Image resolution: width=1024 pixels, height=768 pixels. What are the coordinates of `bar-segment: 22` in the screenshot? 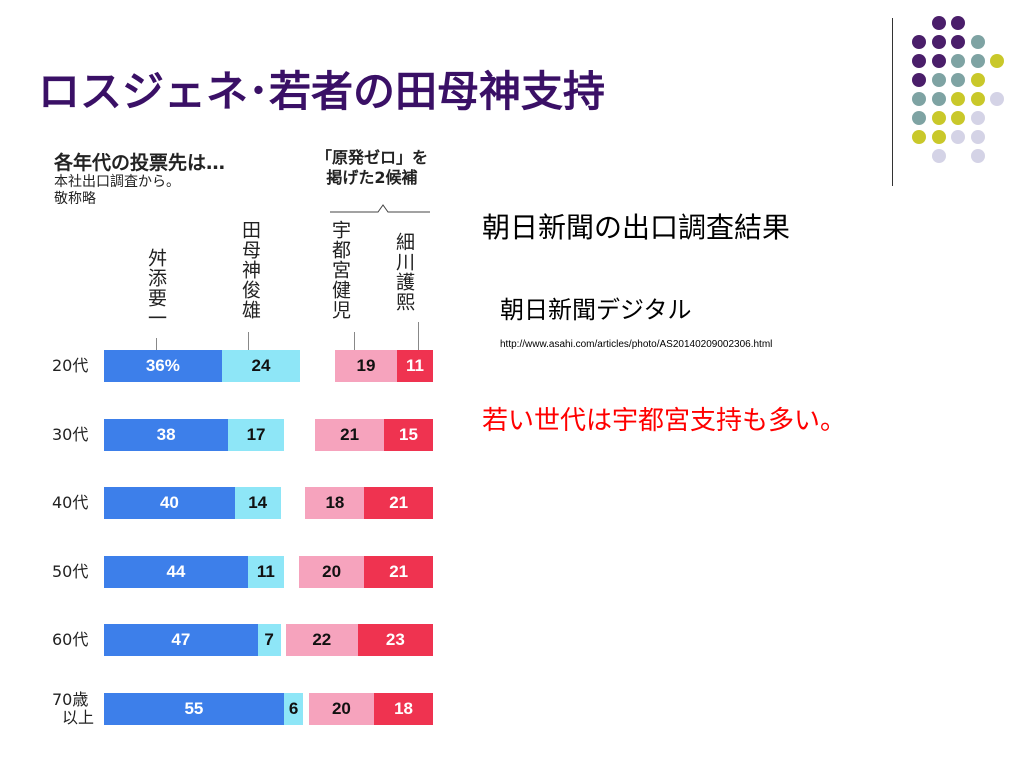 It's located at (321, 640).